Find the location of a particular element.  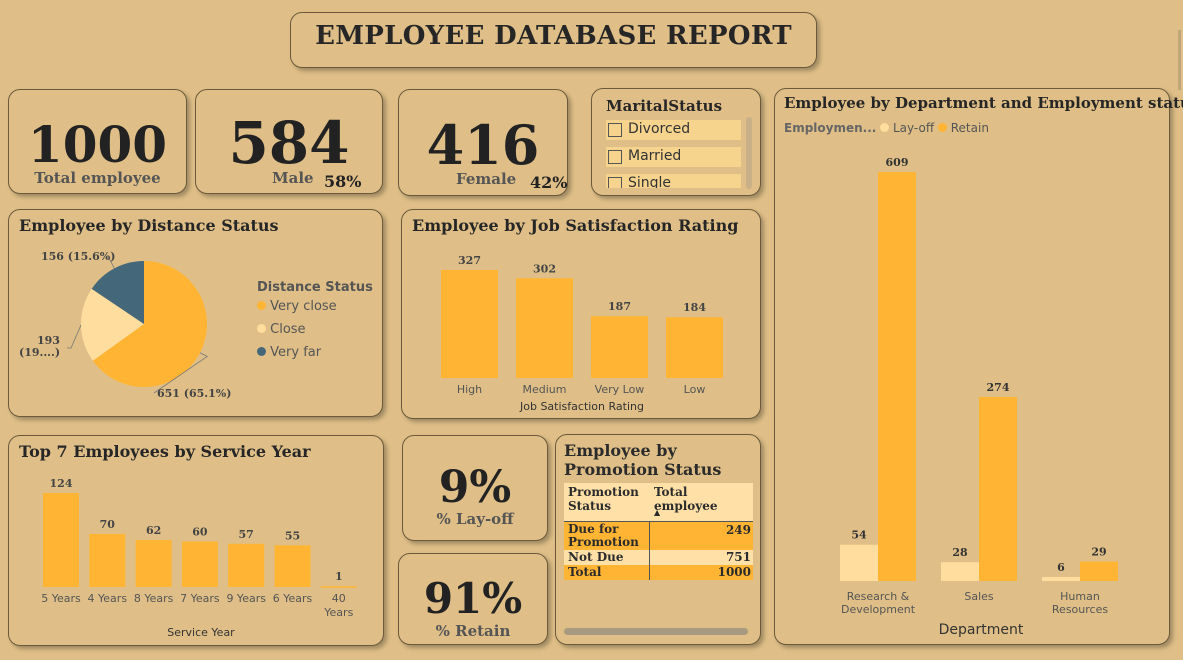

promotion-title-line1: Employee by is located at coordinates (620, 450).